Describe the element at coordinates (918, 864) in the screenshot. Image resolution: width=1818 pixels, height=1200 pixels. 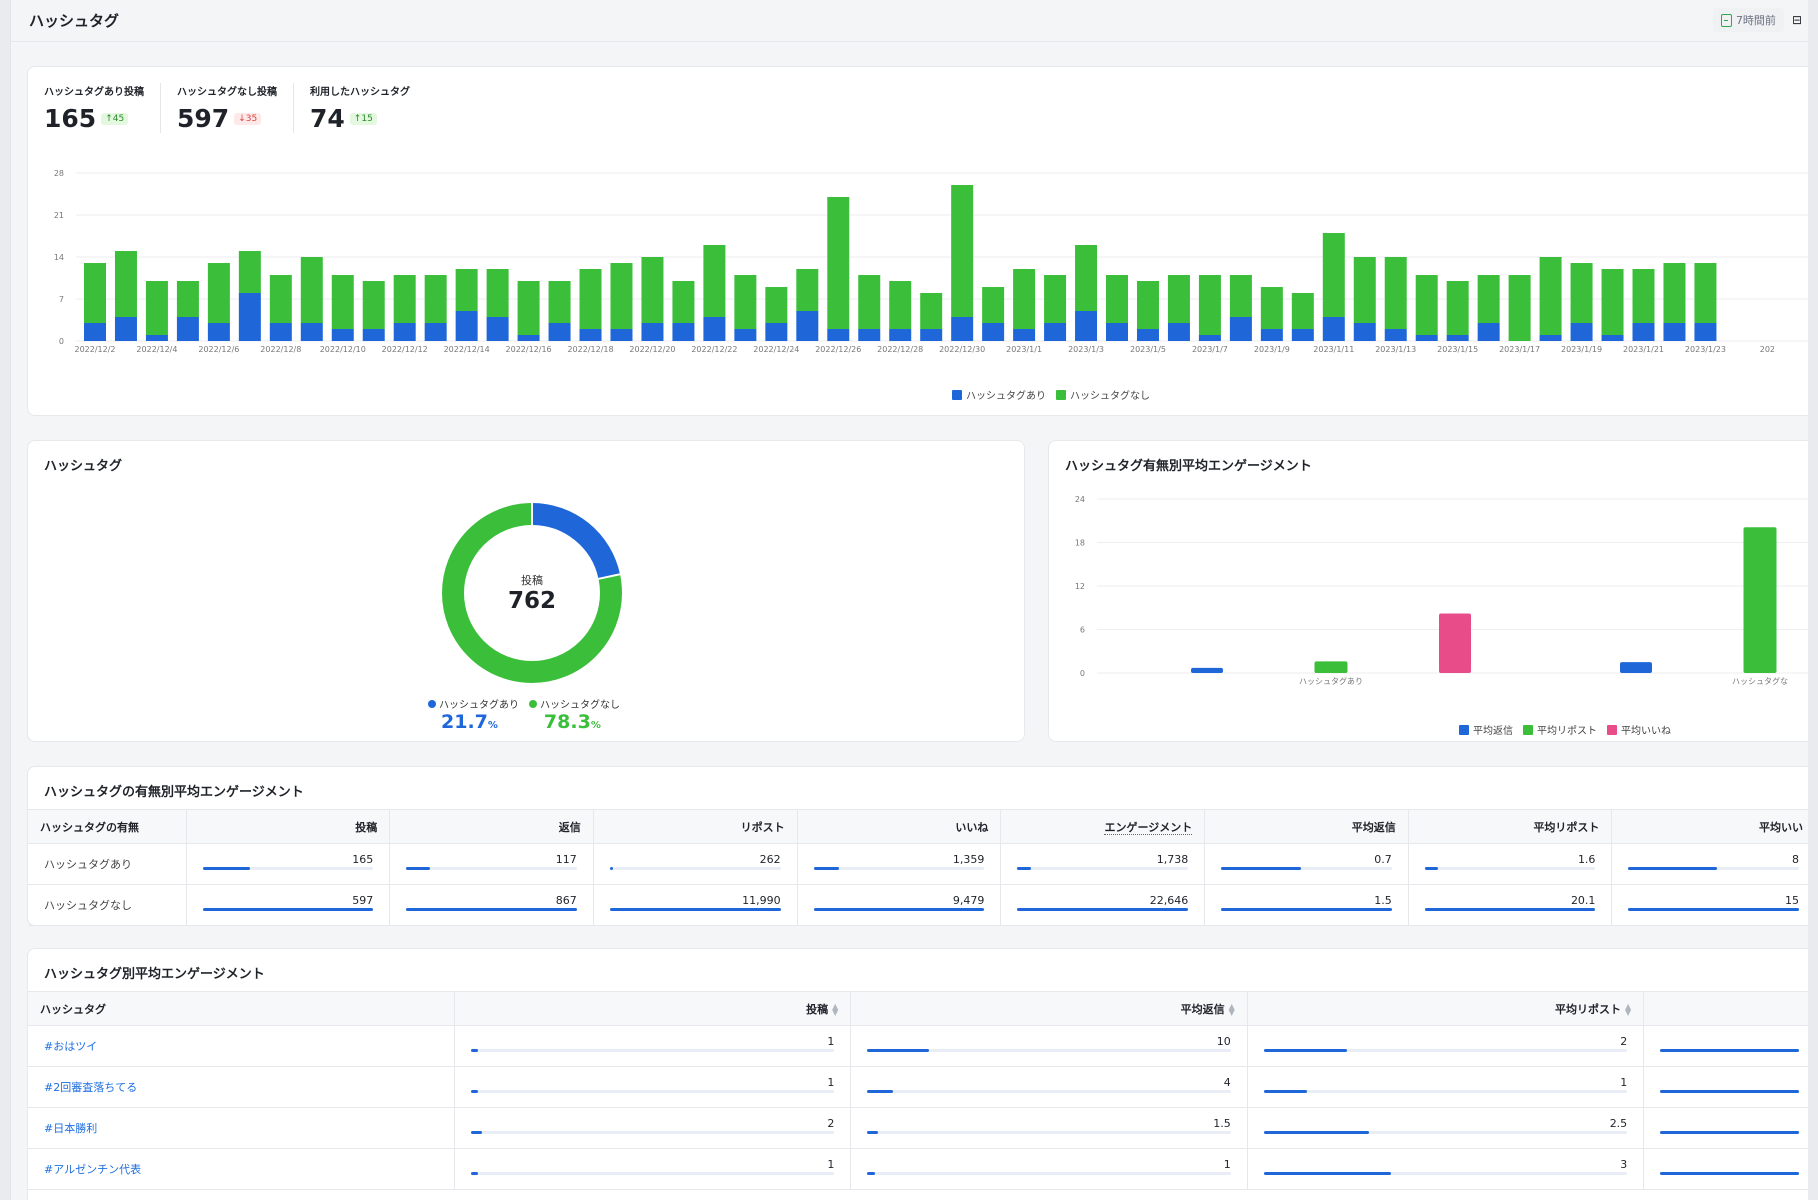
I see `table-row: ハッシュタグあり 165 117 262 1,359 1,738 0.7 1.6 8` at that location.